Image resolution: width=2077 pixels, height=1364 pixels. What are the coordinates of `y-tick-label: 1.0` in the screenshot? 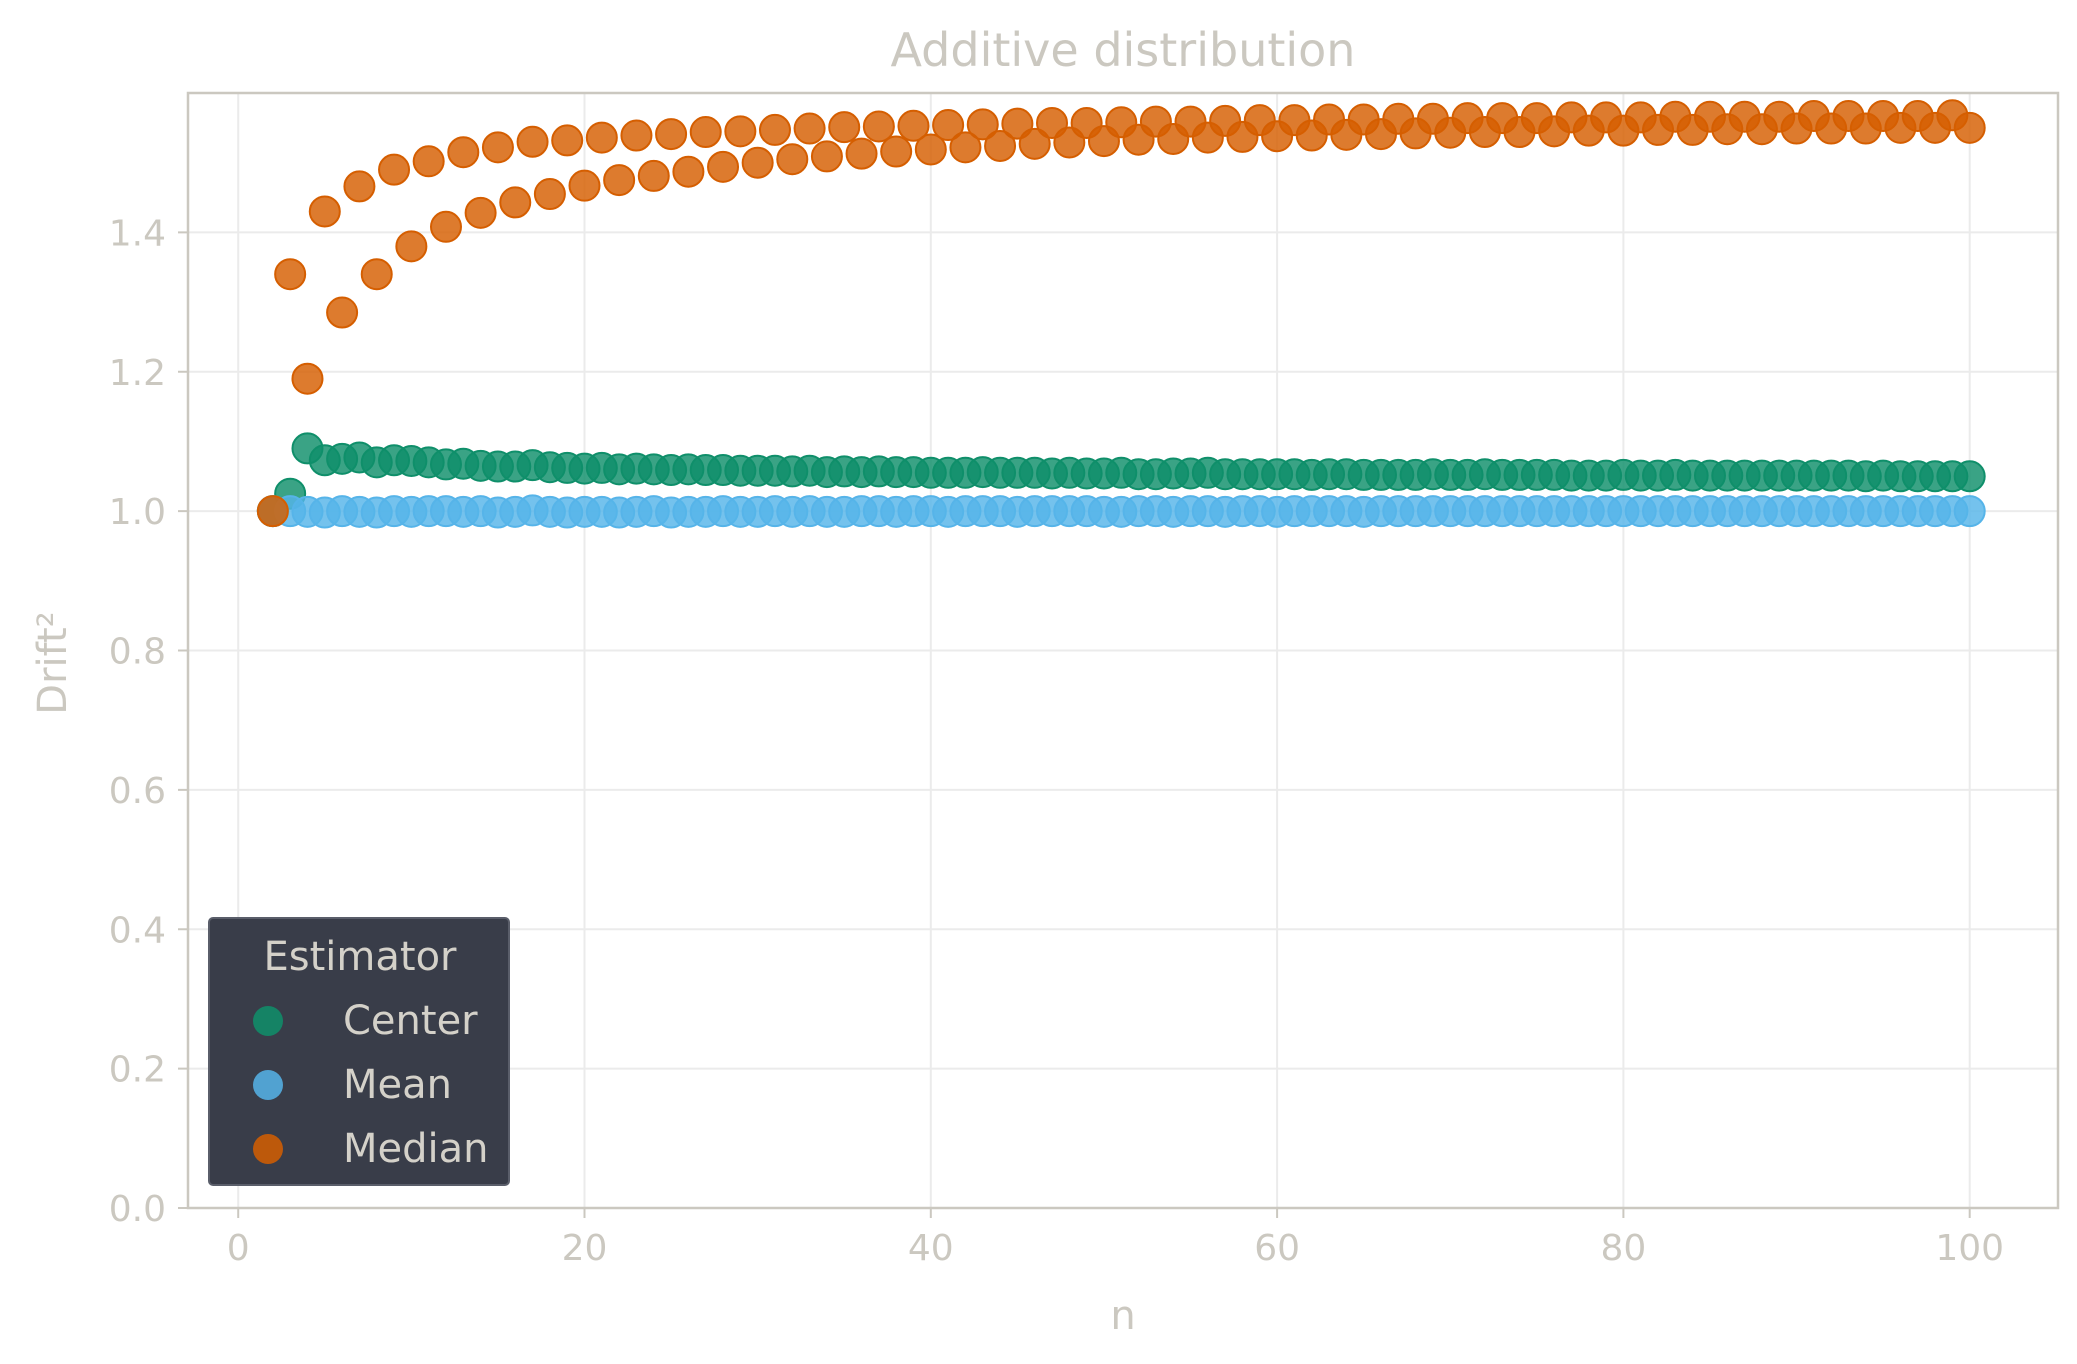 It's located at (137, 512).